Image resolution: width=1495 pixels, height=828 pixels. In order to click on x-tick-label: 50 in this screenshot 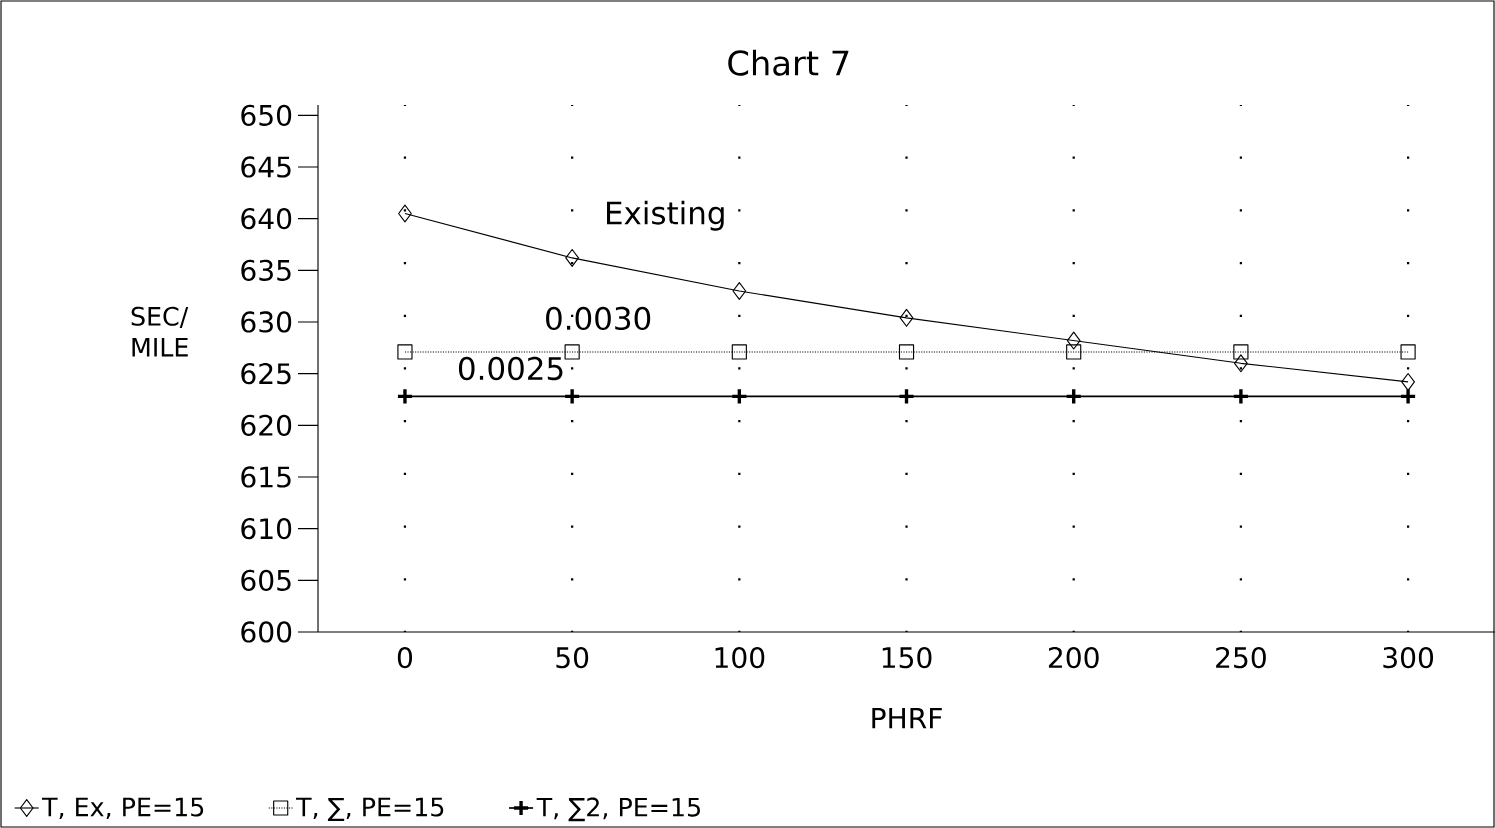, I will do `click(572, 657)`.